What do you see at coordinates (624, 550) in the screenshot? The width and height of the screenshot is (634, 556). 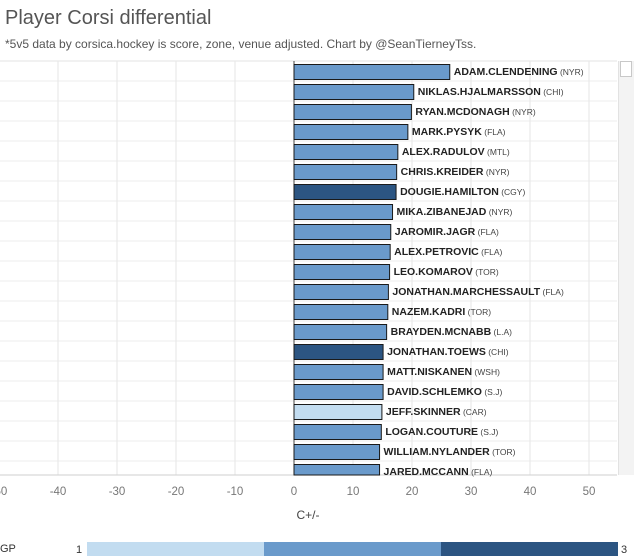 I see `legend-max-label: 3` at bounding box center [624, 550].